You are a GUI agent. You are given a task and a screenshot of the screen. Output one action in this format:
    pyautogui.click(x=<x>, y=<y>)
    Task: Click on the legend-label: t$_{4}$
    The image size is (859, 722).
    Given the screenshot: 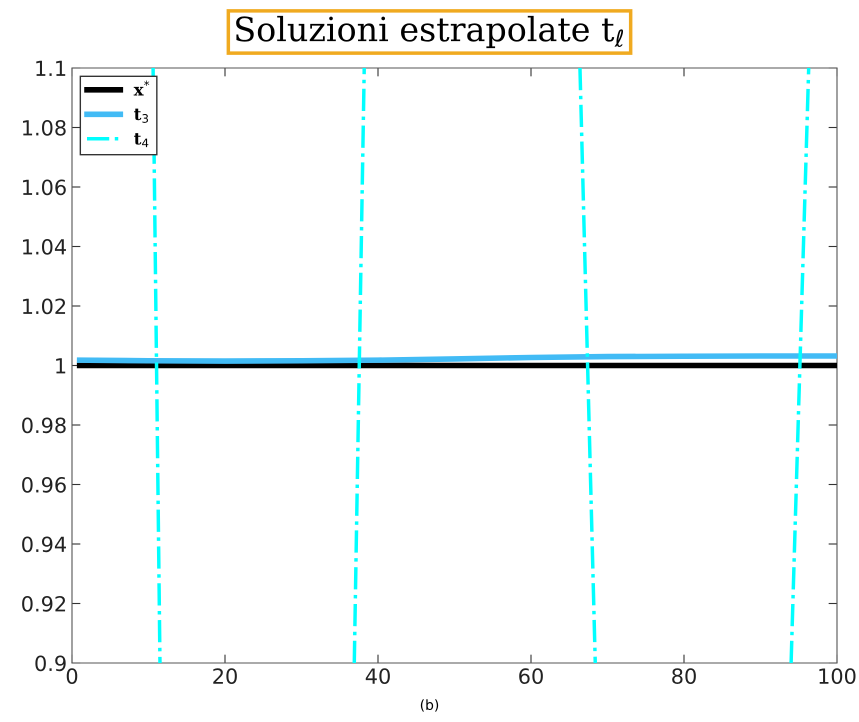 What is the action you would take?
    pyautogui.click(x=141, y=140)
    